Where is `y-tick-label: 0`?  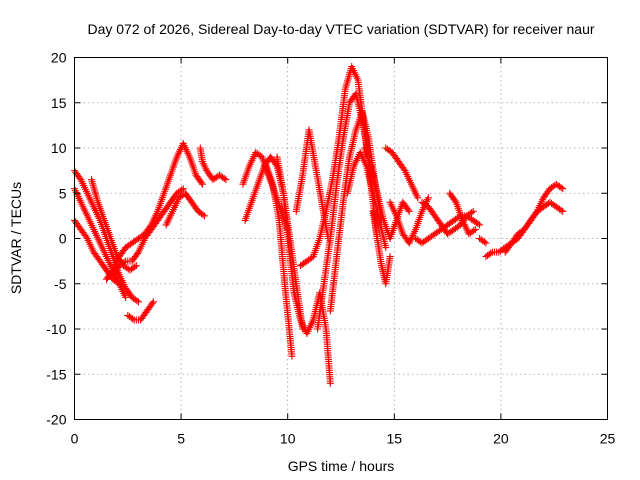
y-tick-label: 0 is located at coordinates (63, 239).